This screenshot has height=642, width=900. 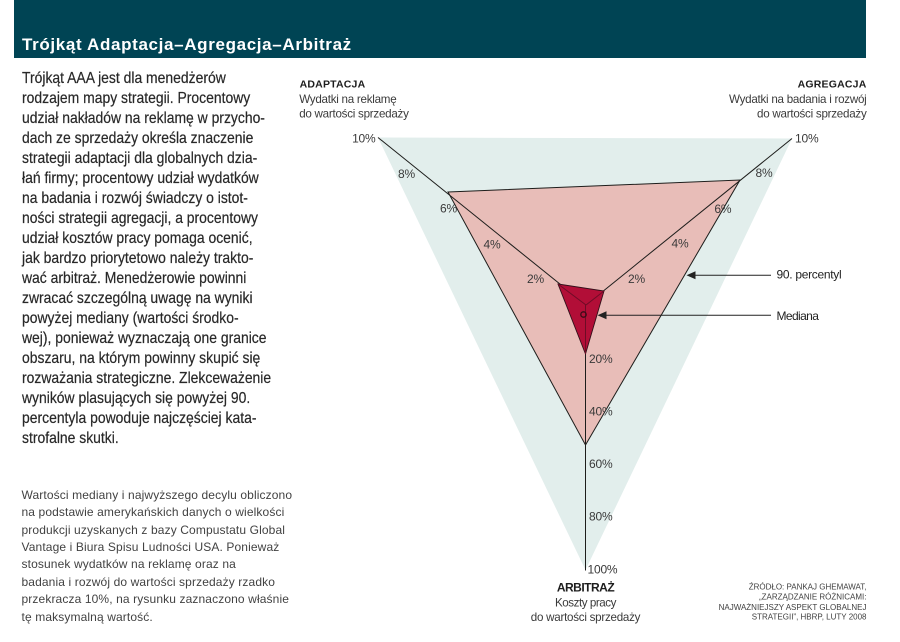 I want to click on svg-text: Mediana, so click(x=798, y=316).